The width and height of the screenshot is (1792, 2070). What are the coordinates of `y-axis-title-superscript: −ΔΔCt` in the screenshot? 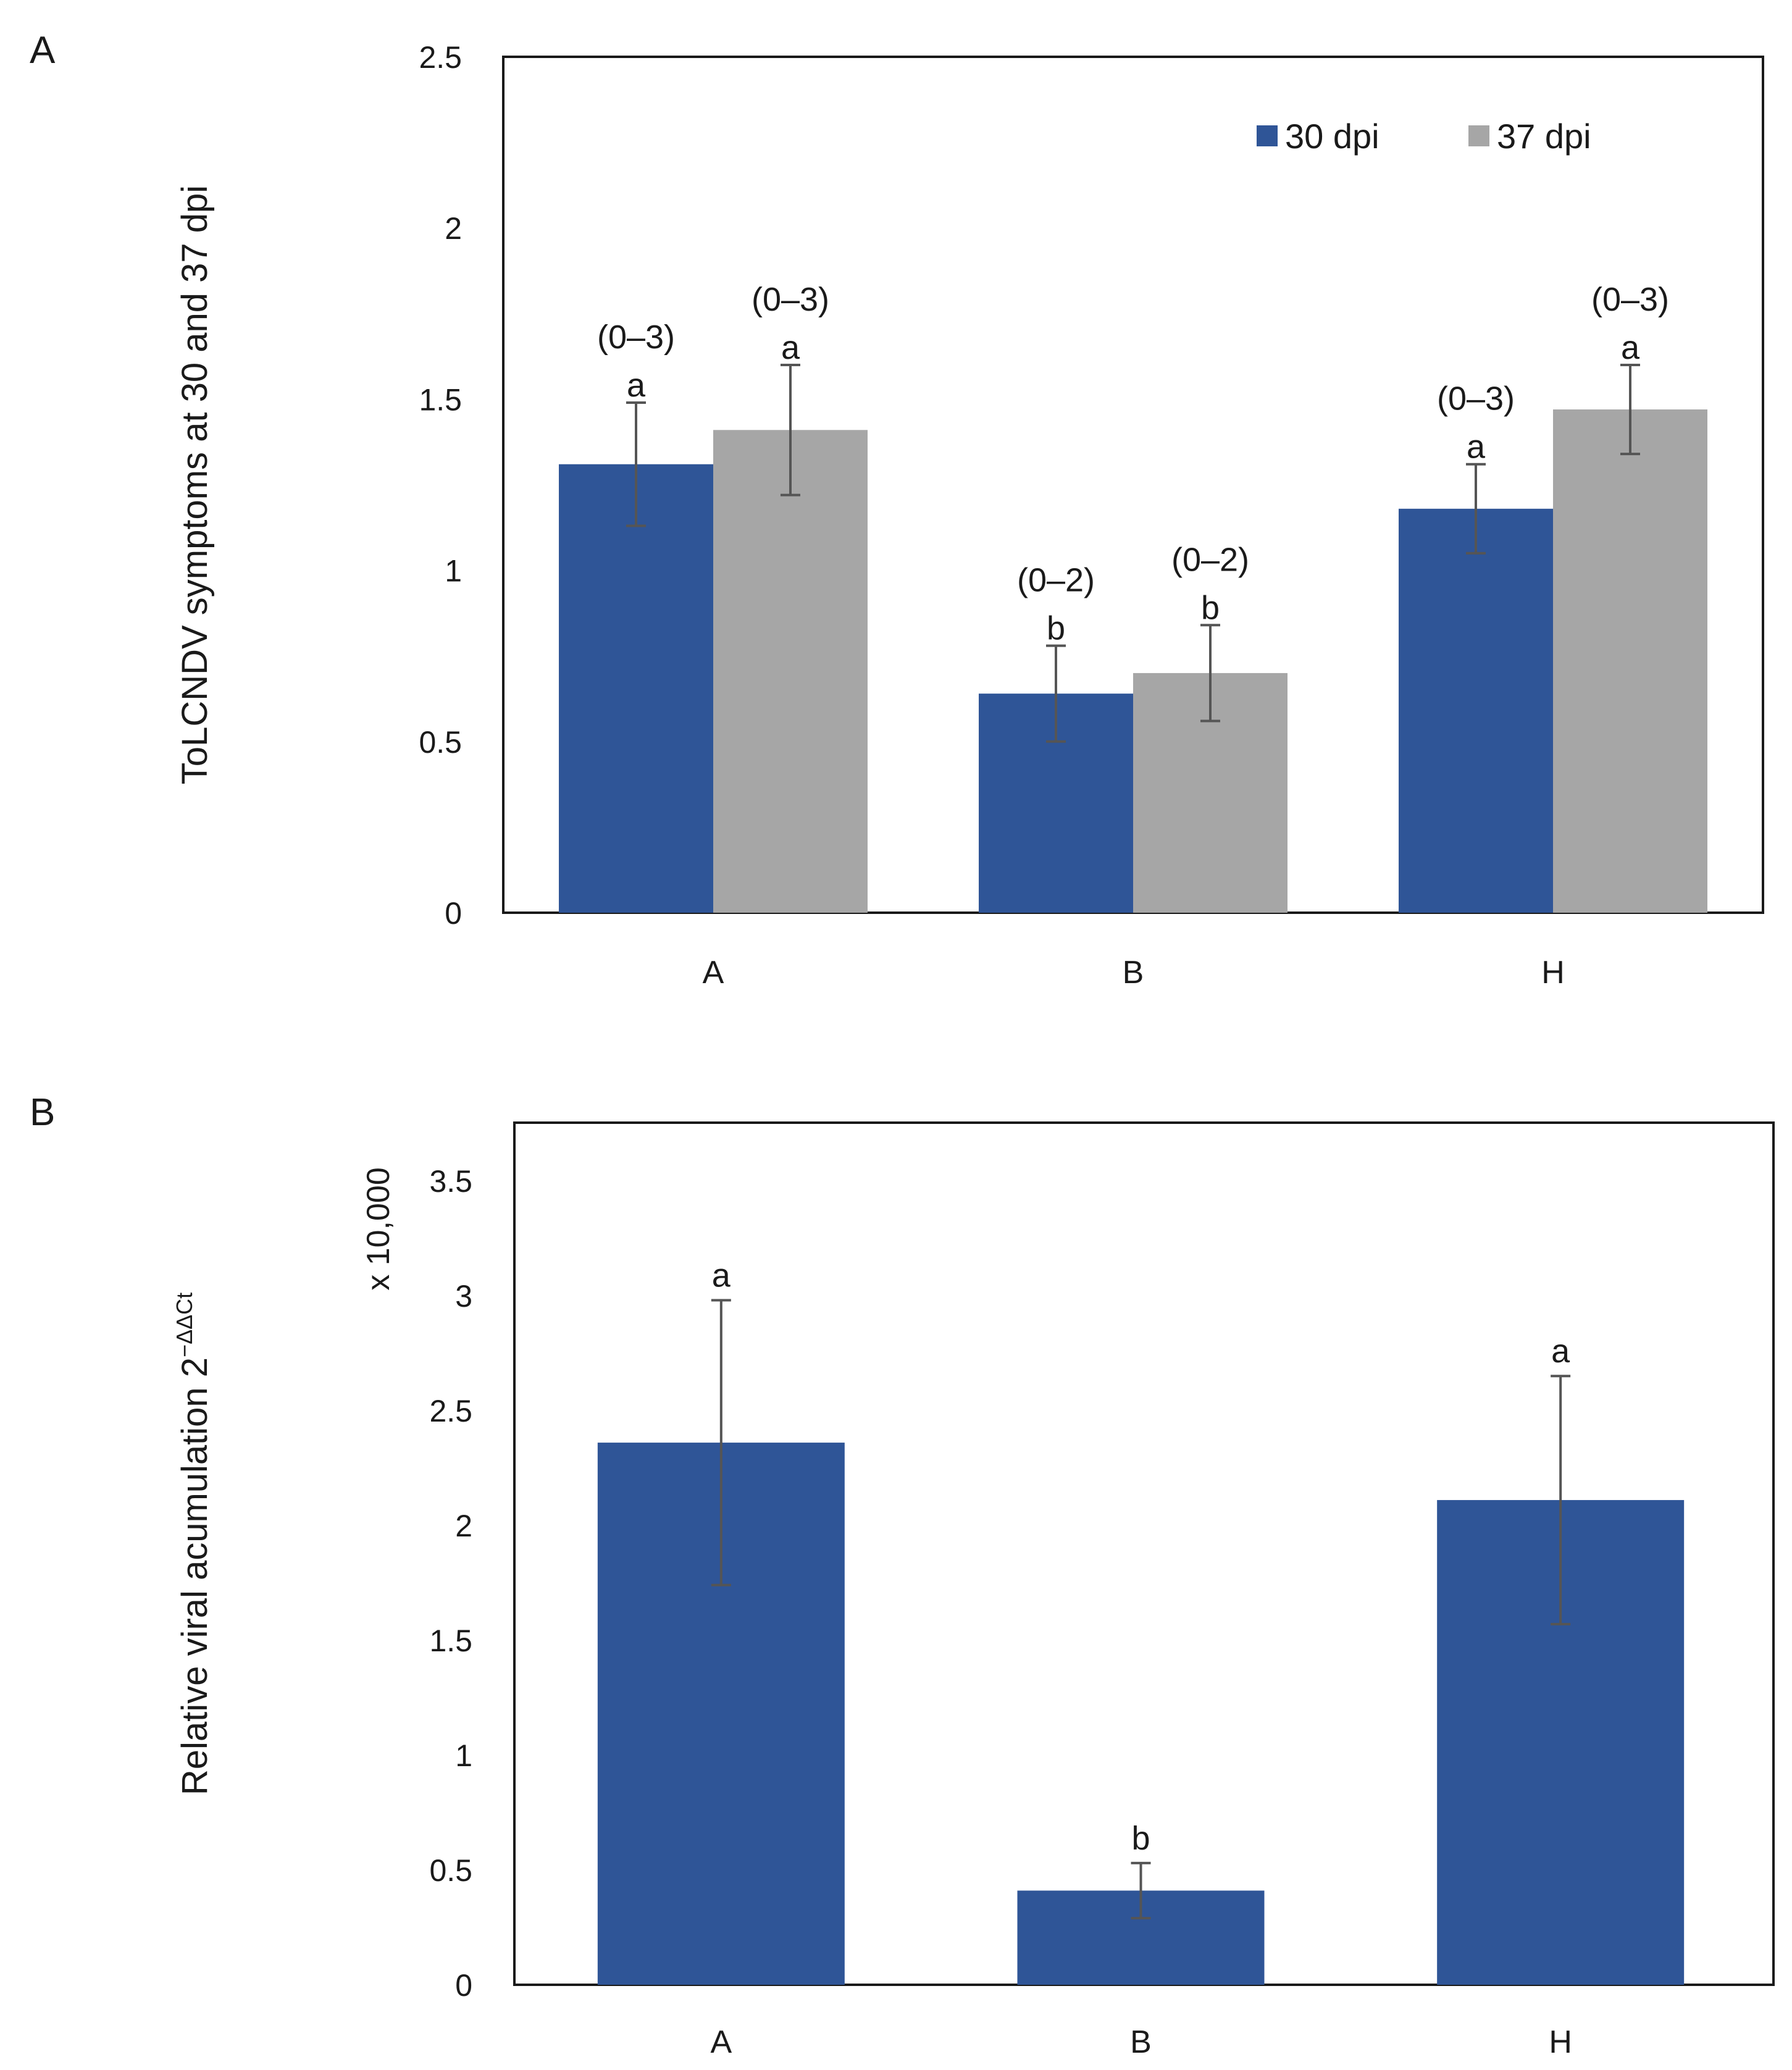 It's located at (184, 1325).